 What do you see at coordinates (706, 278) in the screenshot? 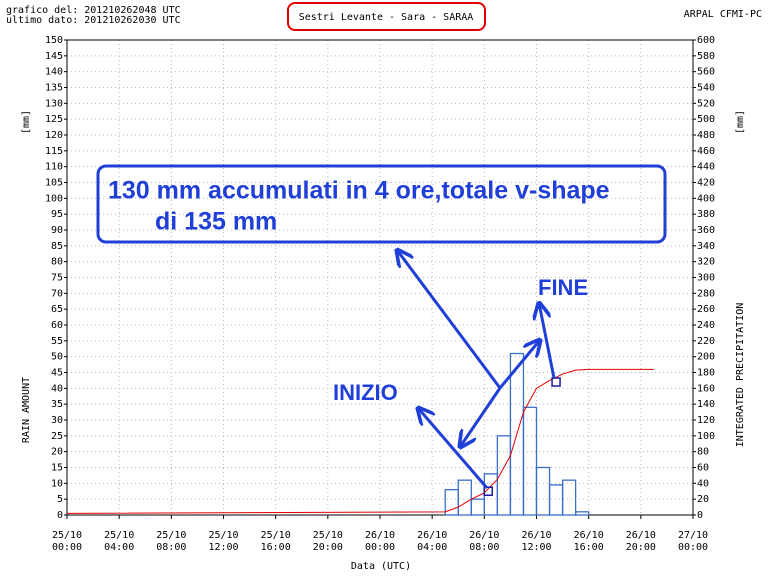
I see `y2-tick-label: 300` at bounding box center [706, 278].